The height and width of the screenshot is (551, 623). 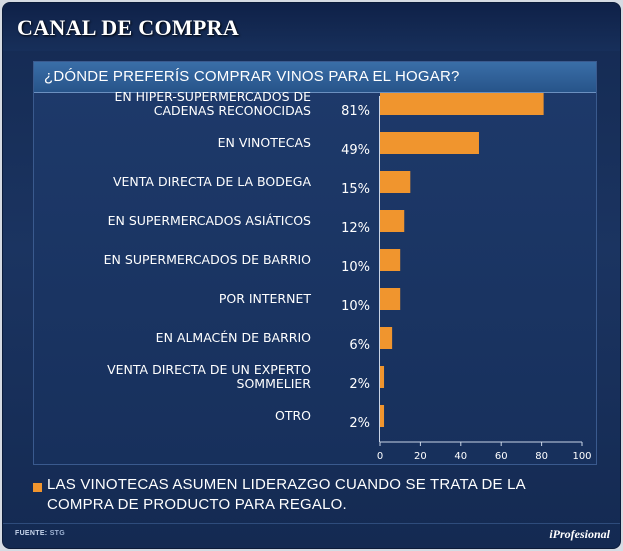 What do you see at coordinates (209, 369) in the screenshot?
I see `category-label-8-line-1: VENTA DIRECTA DE UN EXPERTO` at bounding box center [209, 369].